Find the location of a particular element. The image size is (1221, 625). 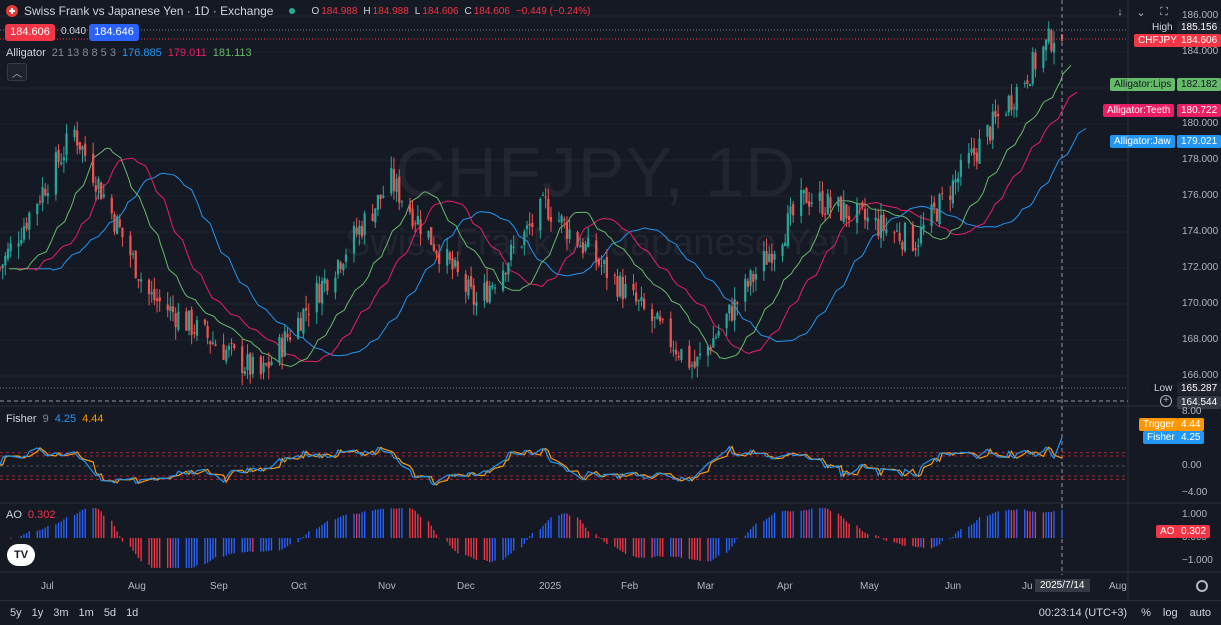

spread-value: 0.040 is located at coordinates (74, 31).